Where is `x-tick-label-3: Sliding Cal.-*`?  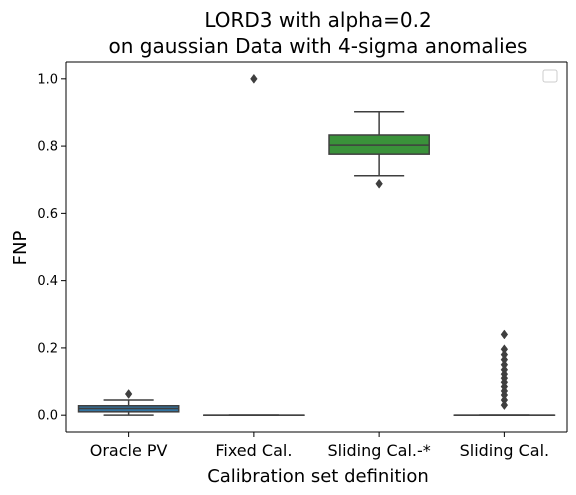 x-tick-label-3: Sliding Cal.-* is located at coordinates (378, 450).